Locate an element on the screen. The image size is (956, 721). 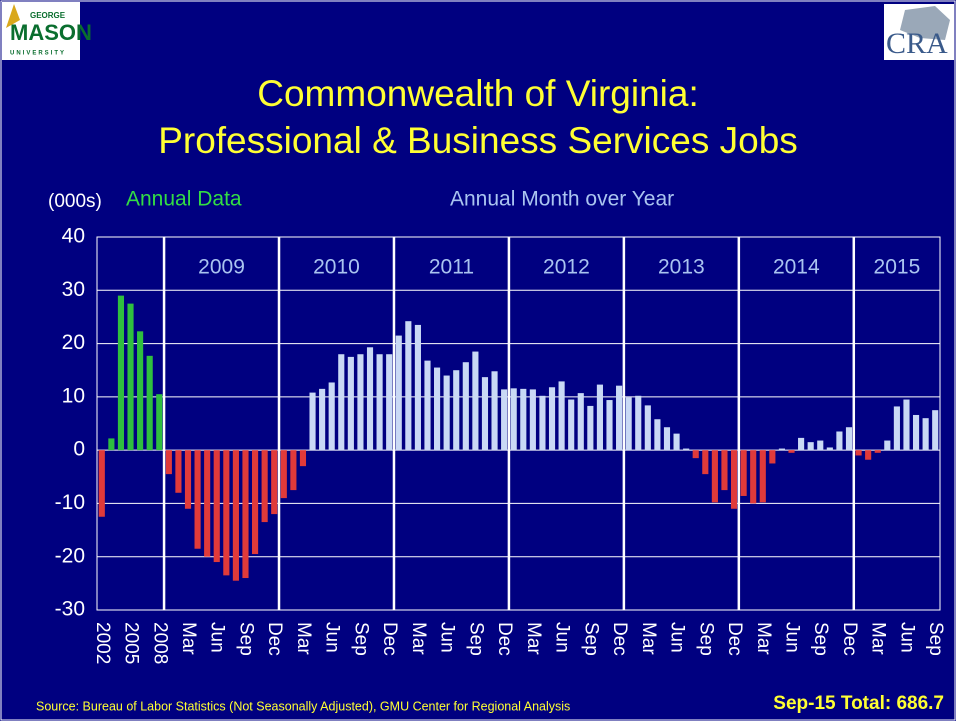
legend-label: Annual Month over Year is located at coordinates (562, 199).